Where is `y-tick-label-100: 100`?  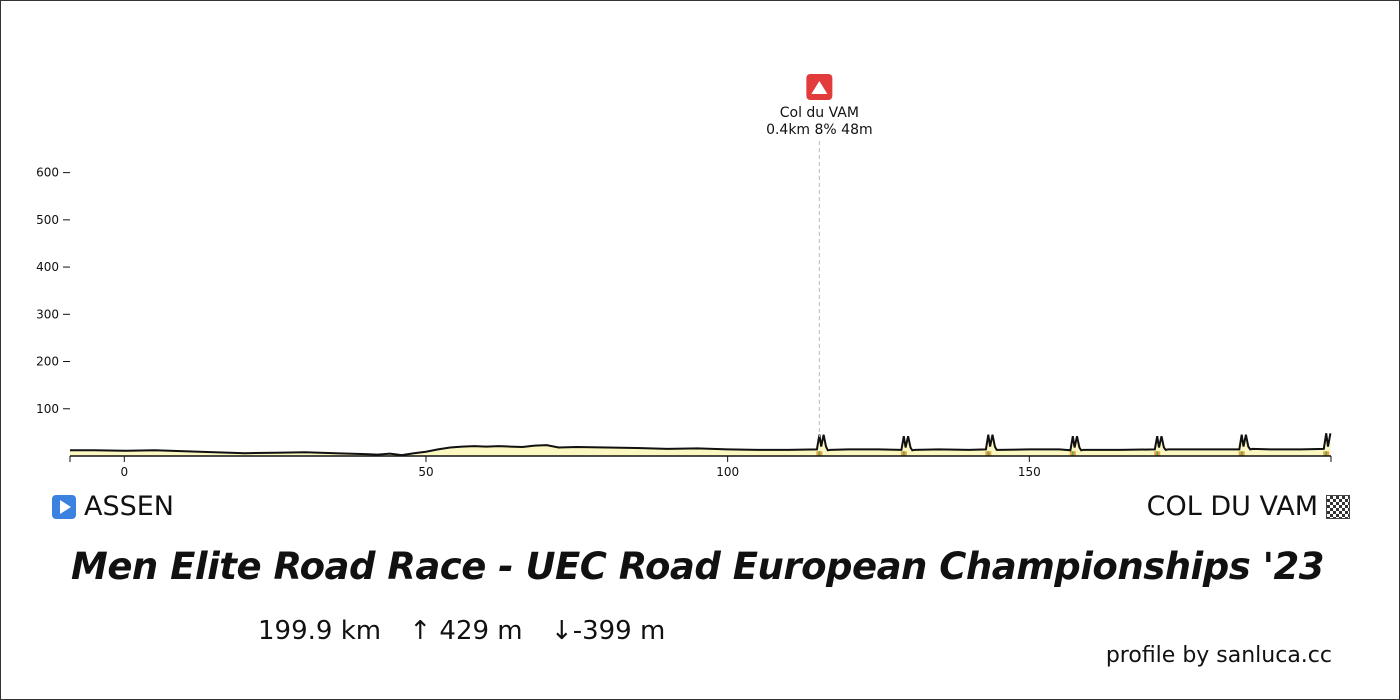
y-tick-label-100: 100 is located at coordinates (47, 409).